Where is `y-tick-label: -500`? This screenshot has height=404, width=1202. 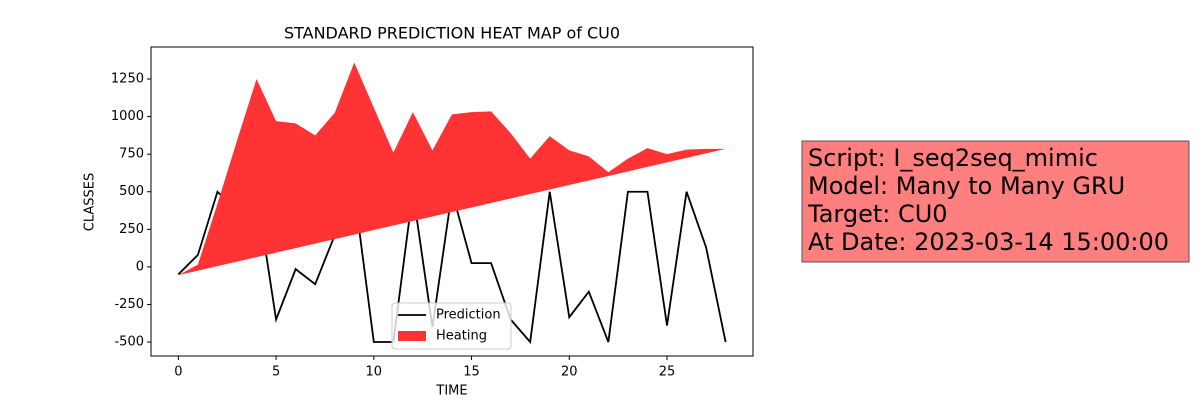 y-tick-label: -500 is located at coordinates (129, 342).